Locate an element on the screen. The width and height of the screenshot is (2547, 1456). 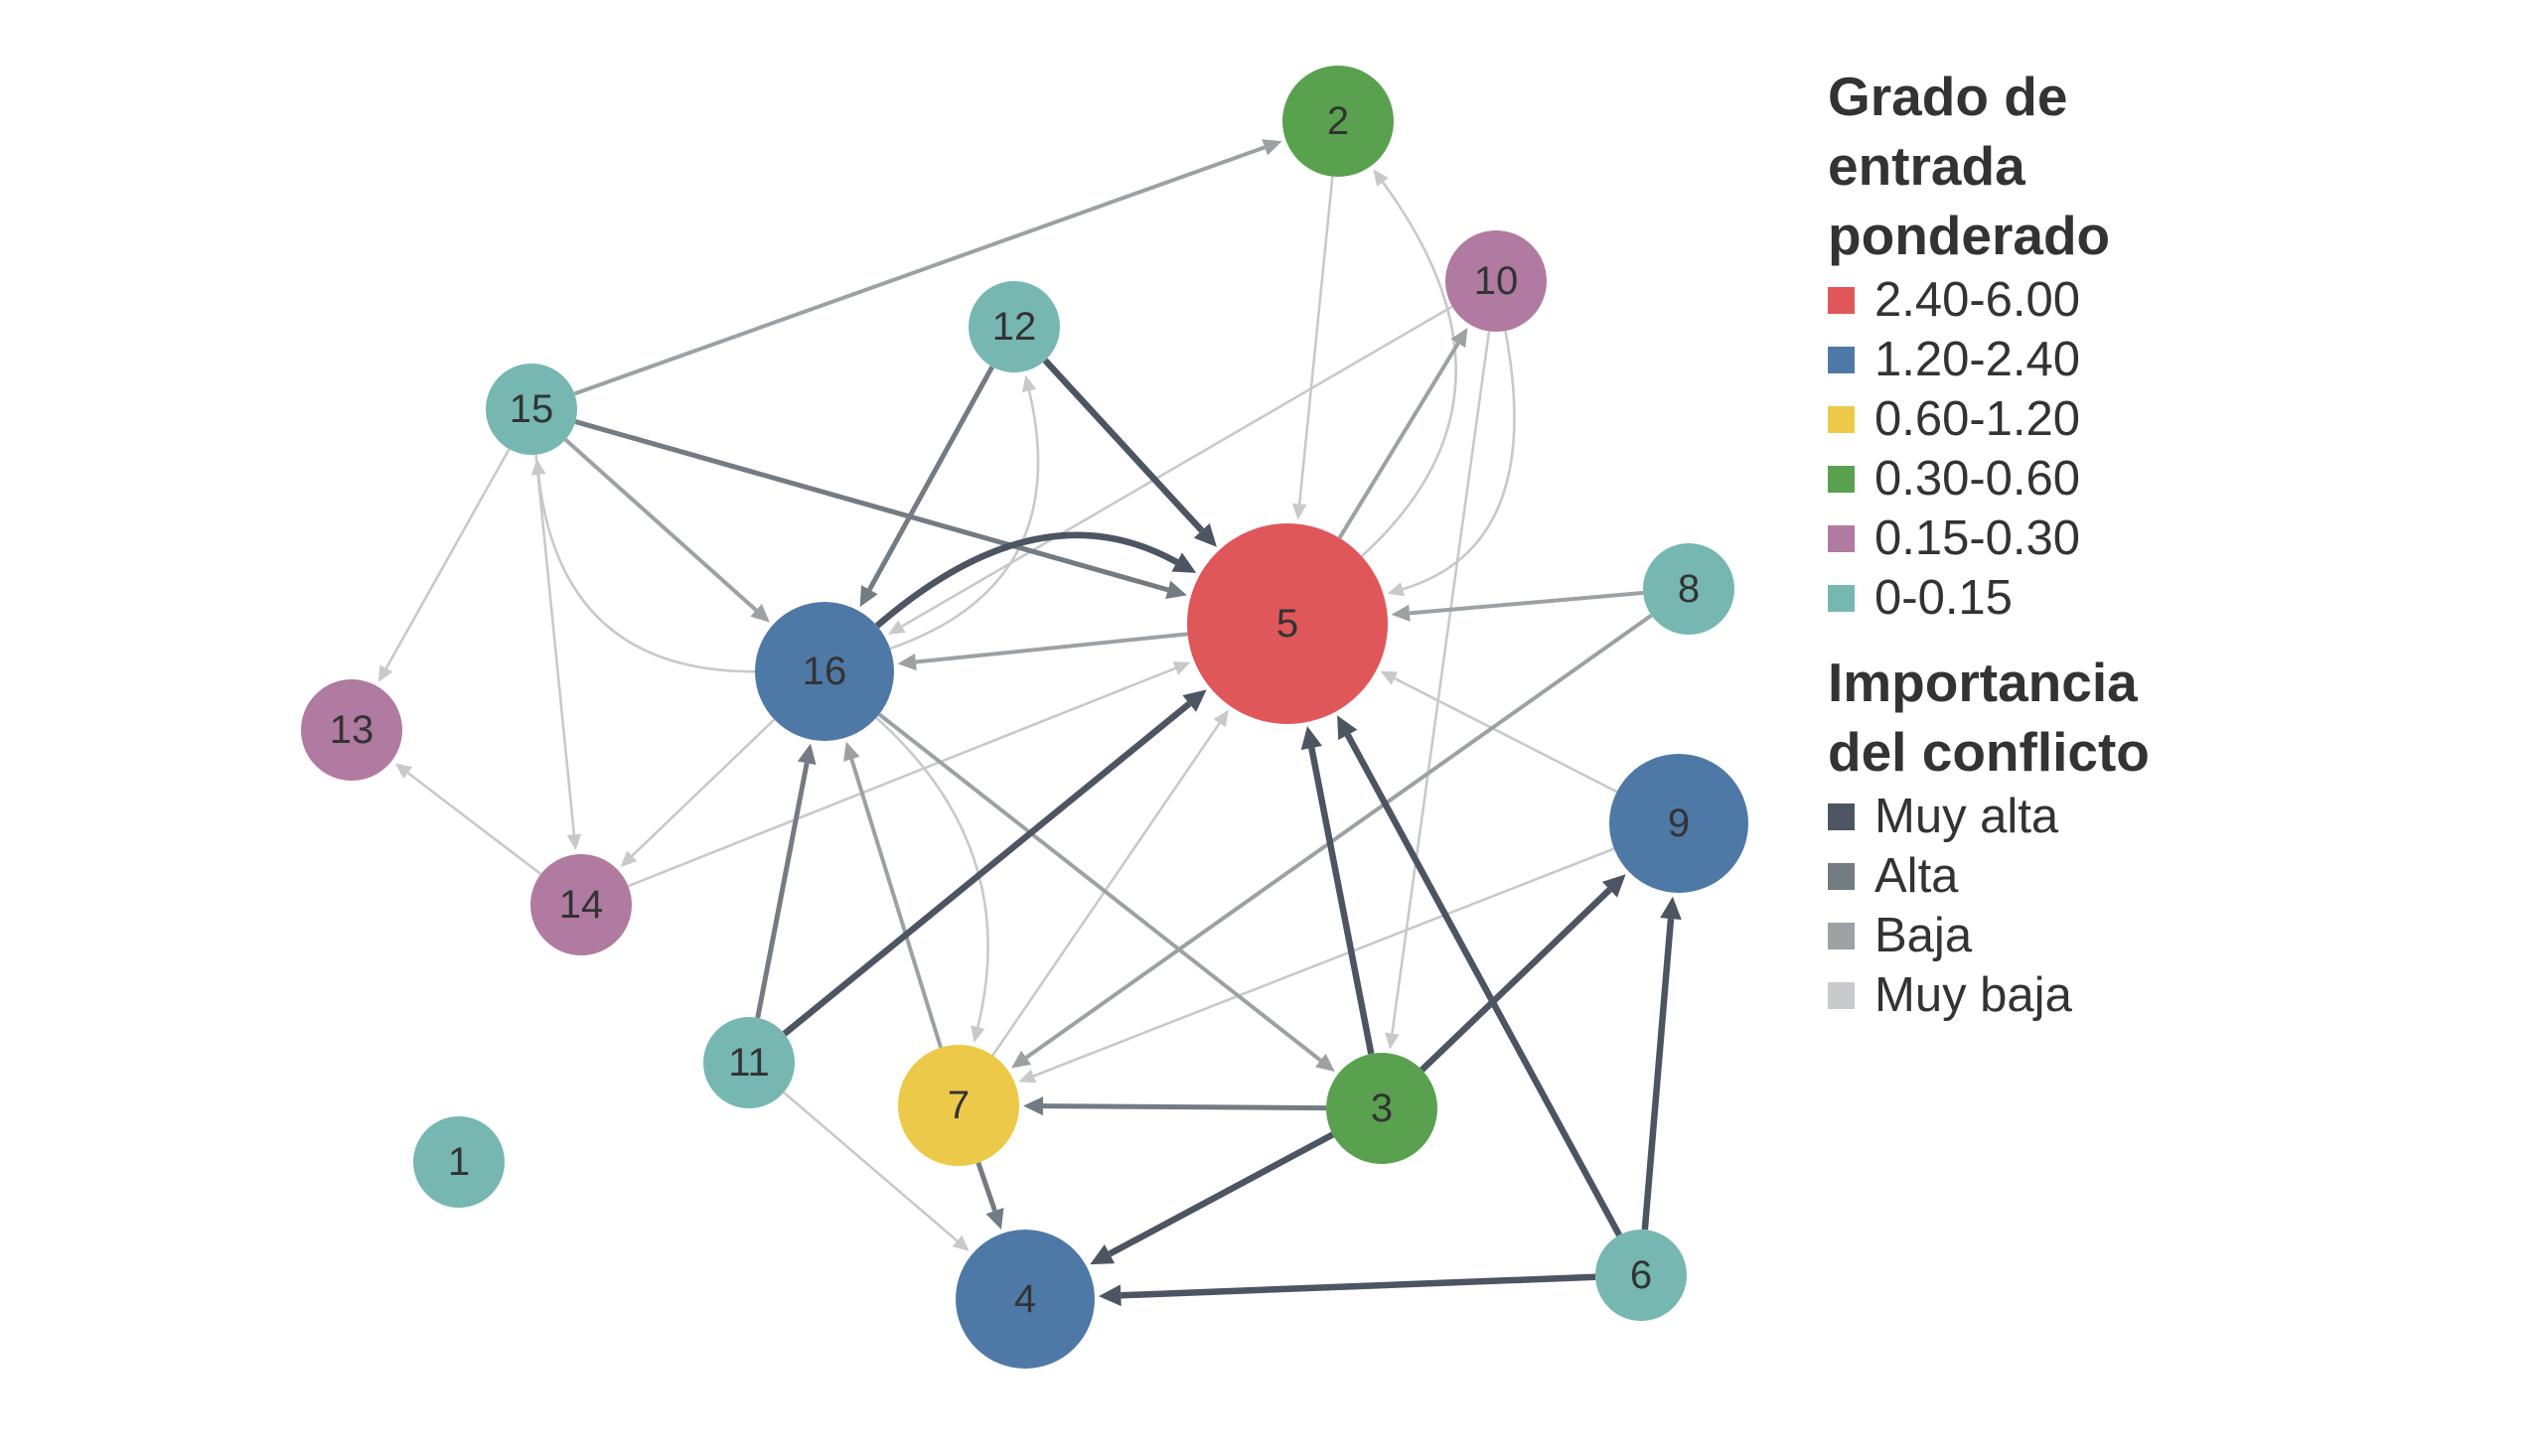
node-14: 14 is located at coordinates (581, 904).